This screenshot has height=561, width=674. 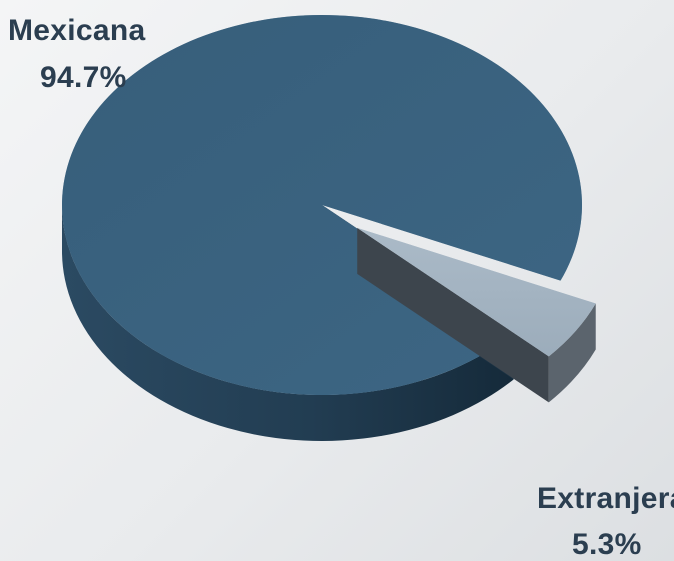 I want to click on slice-label-extranjera: Extranjera, so click(x=605, y=498).